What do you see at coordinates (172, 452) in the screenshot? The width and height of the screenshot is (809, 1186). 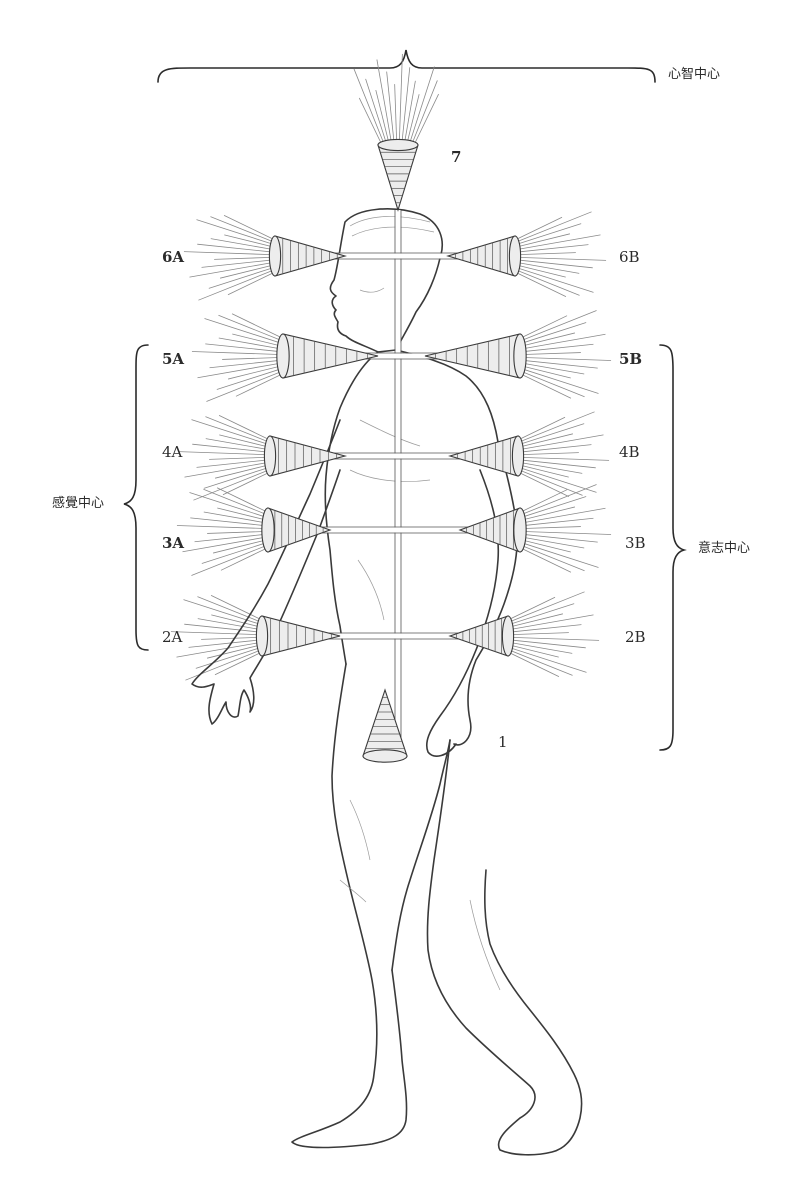 I see `center-4a-label: 4A` at bounding box center [172, 452].